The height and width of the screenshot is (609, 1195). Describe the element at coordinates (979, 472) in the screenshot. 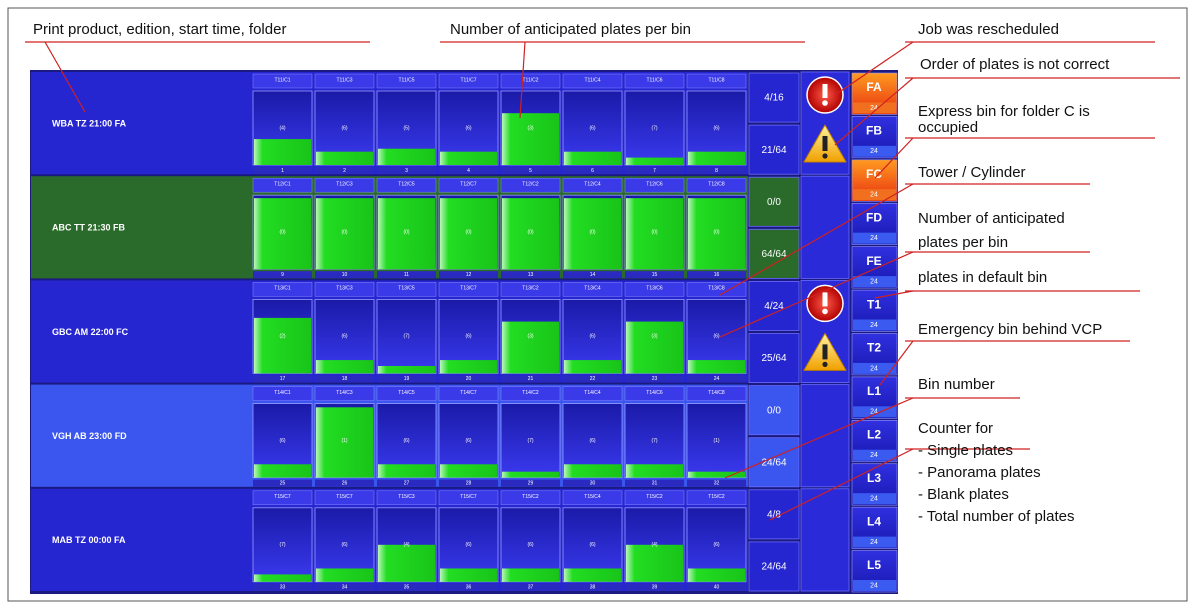

I see `annotation-text: - Panorama plates` at that location.